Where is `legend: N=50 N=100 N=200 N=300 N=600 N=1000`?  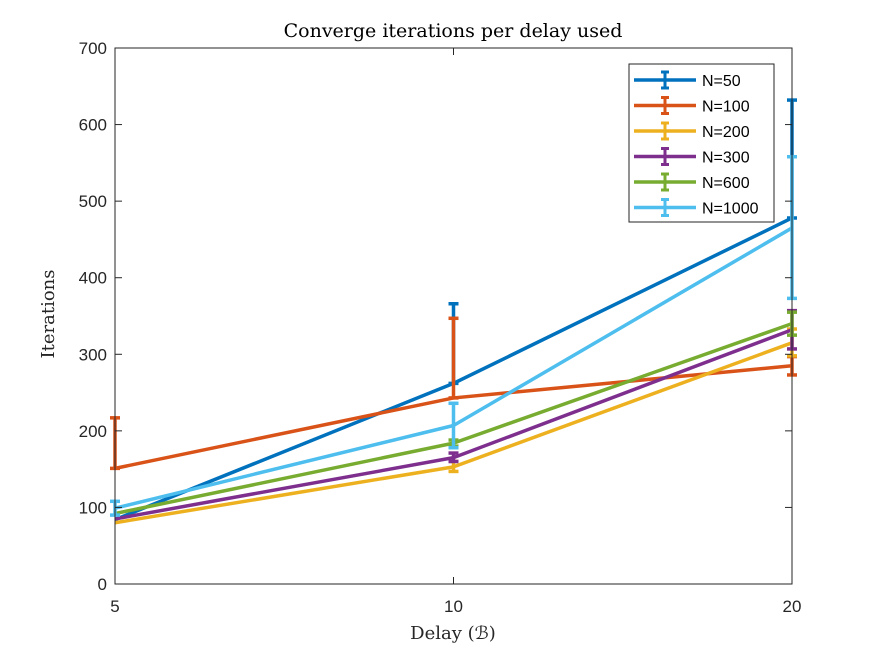
legend: N=50 N=100 N=200 N=300 N=600 N=1000 is located at coordinates (701, 143).